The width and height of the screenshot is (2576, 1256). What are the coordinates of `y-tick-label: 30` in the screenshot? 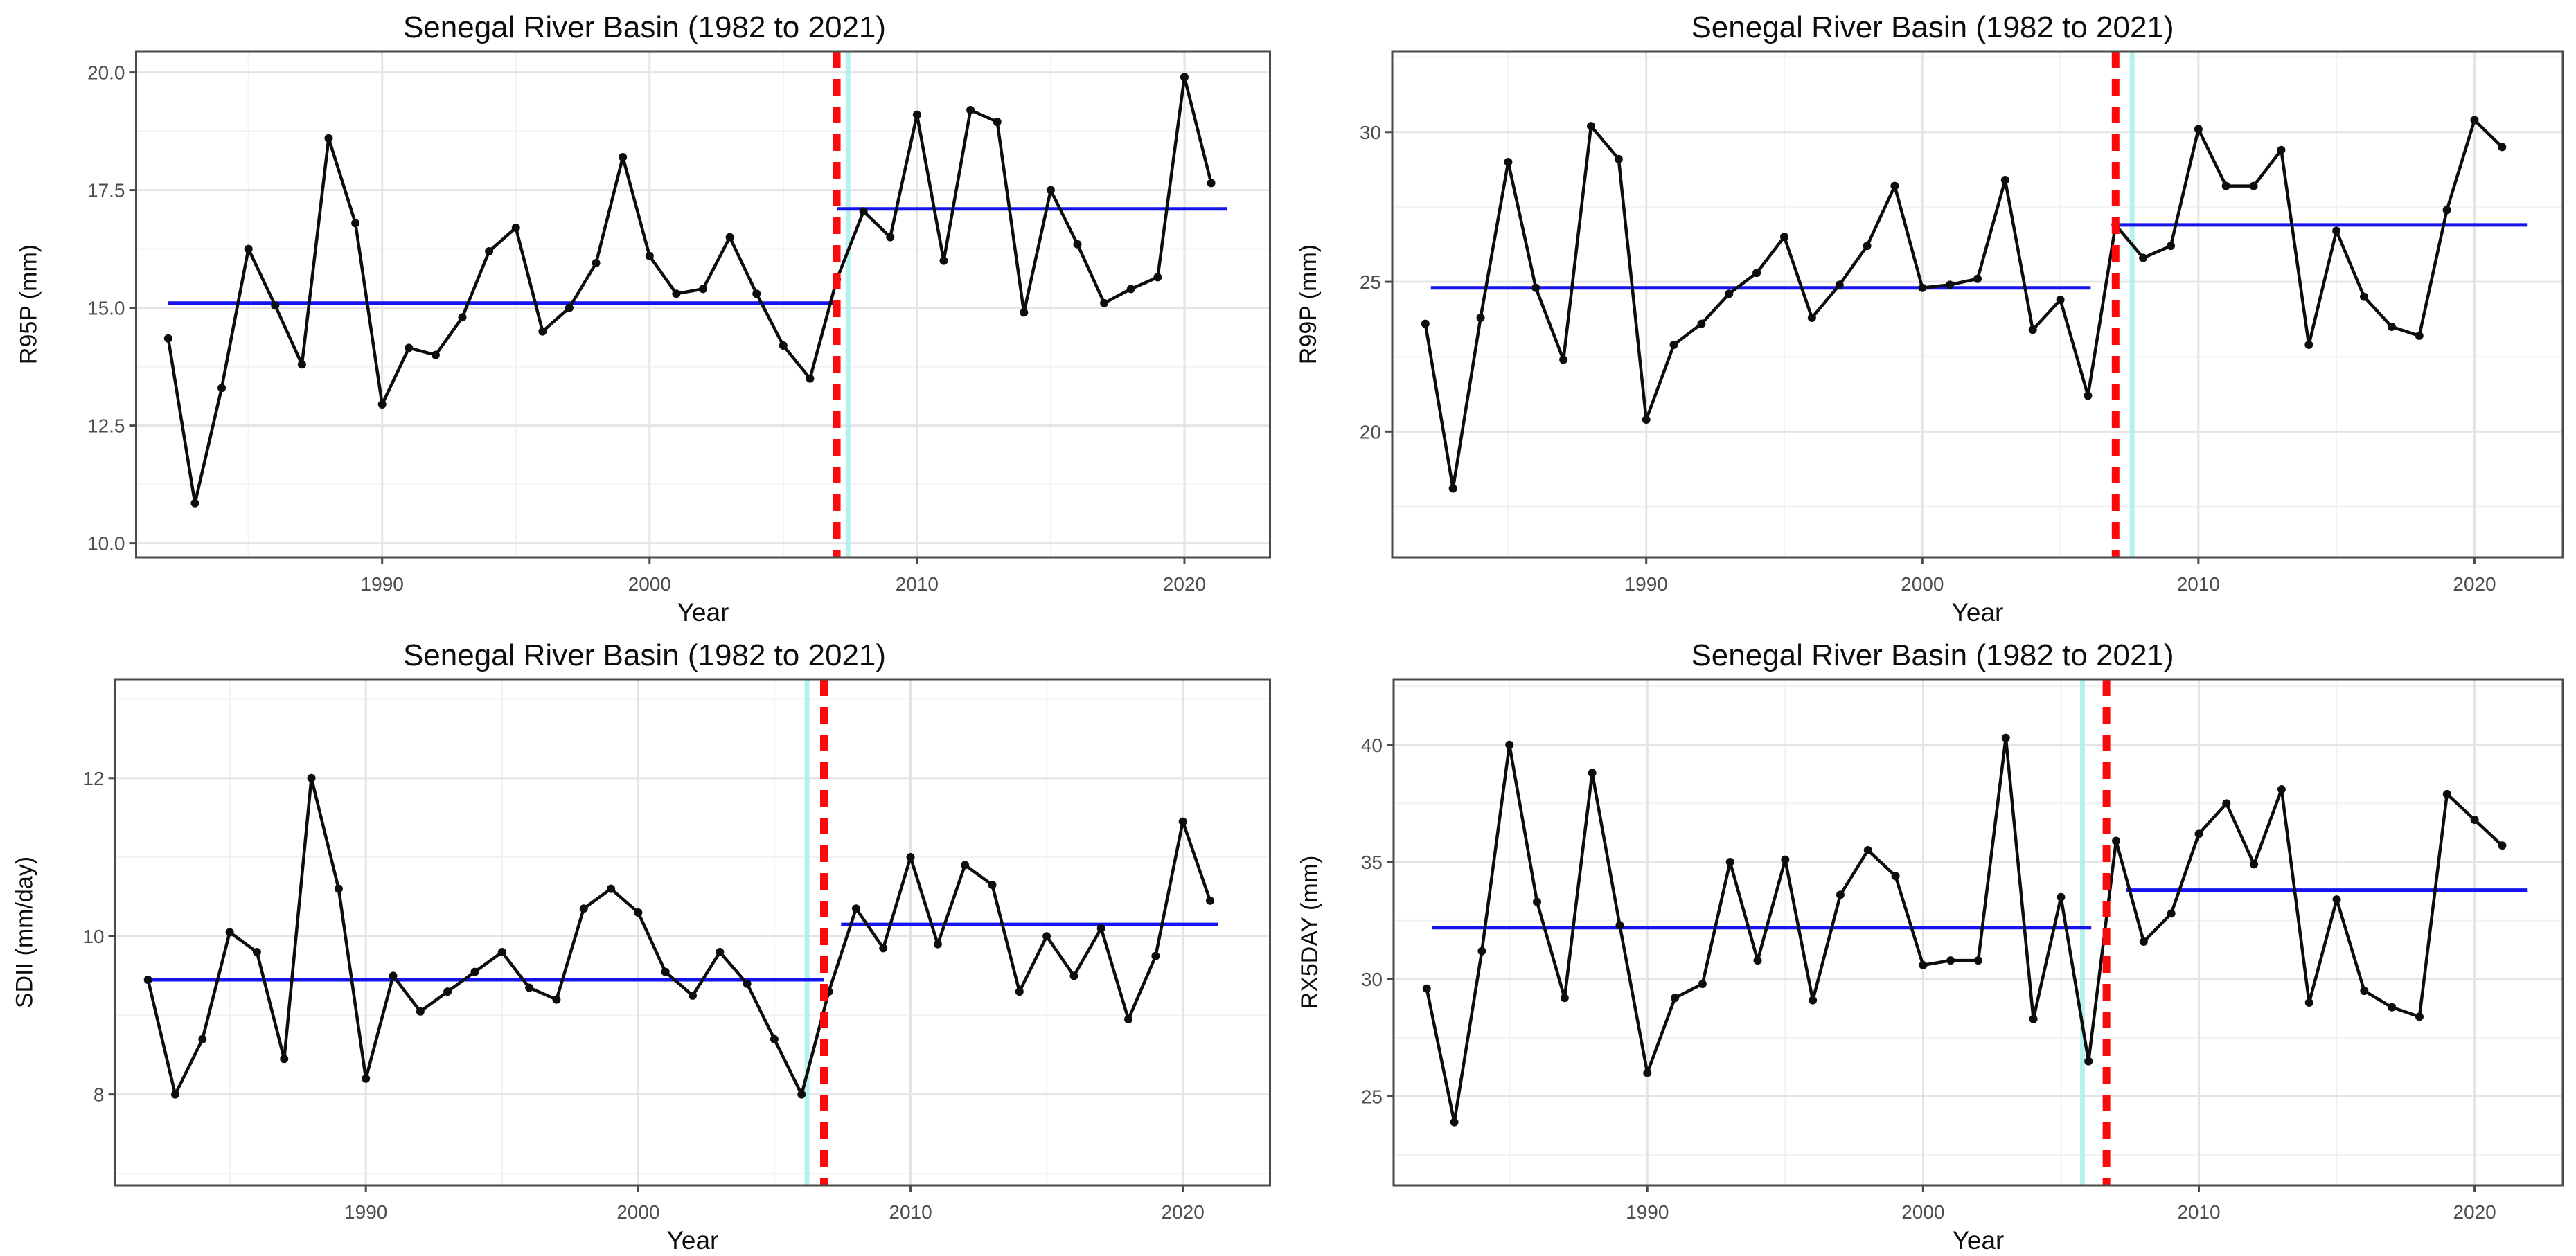 It's located at (1372, 979).